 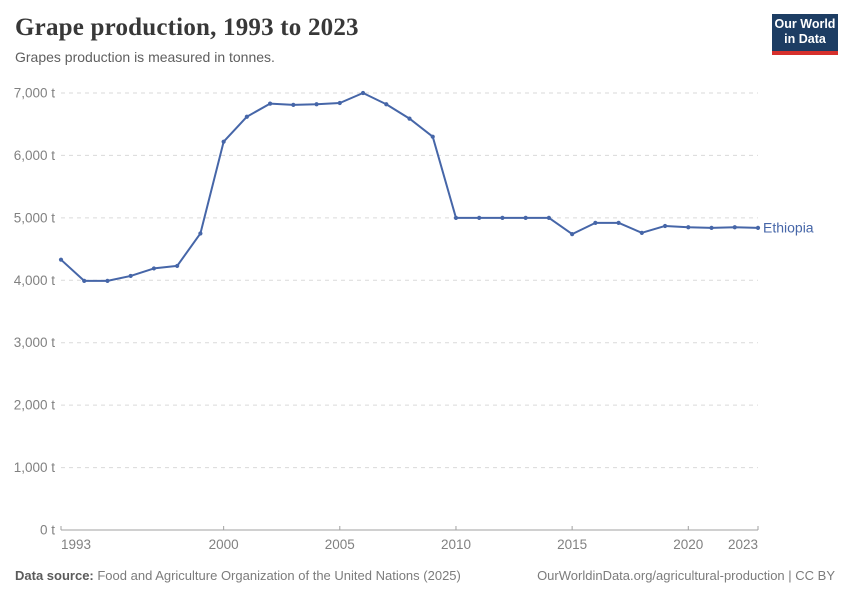 I want to click on chart-subtitle: Grapes production is measured in tonnes., so click(x=145, y=57).